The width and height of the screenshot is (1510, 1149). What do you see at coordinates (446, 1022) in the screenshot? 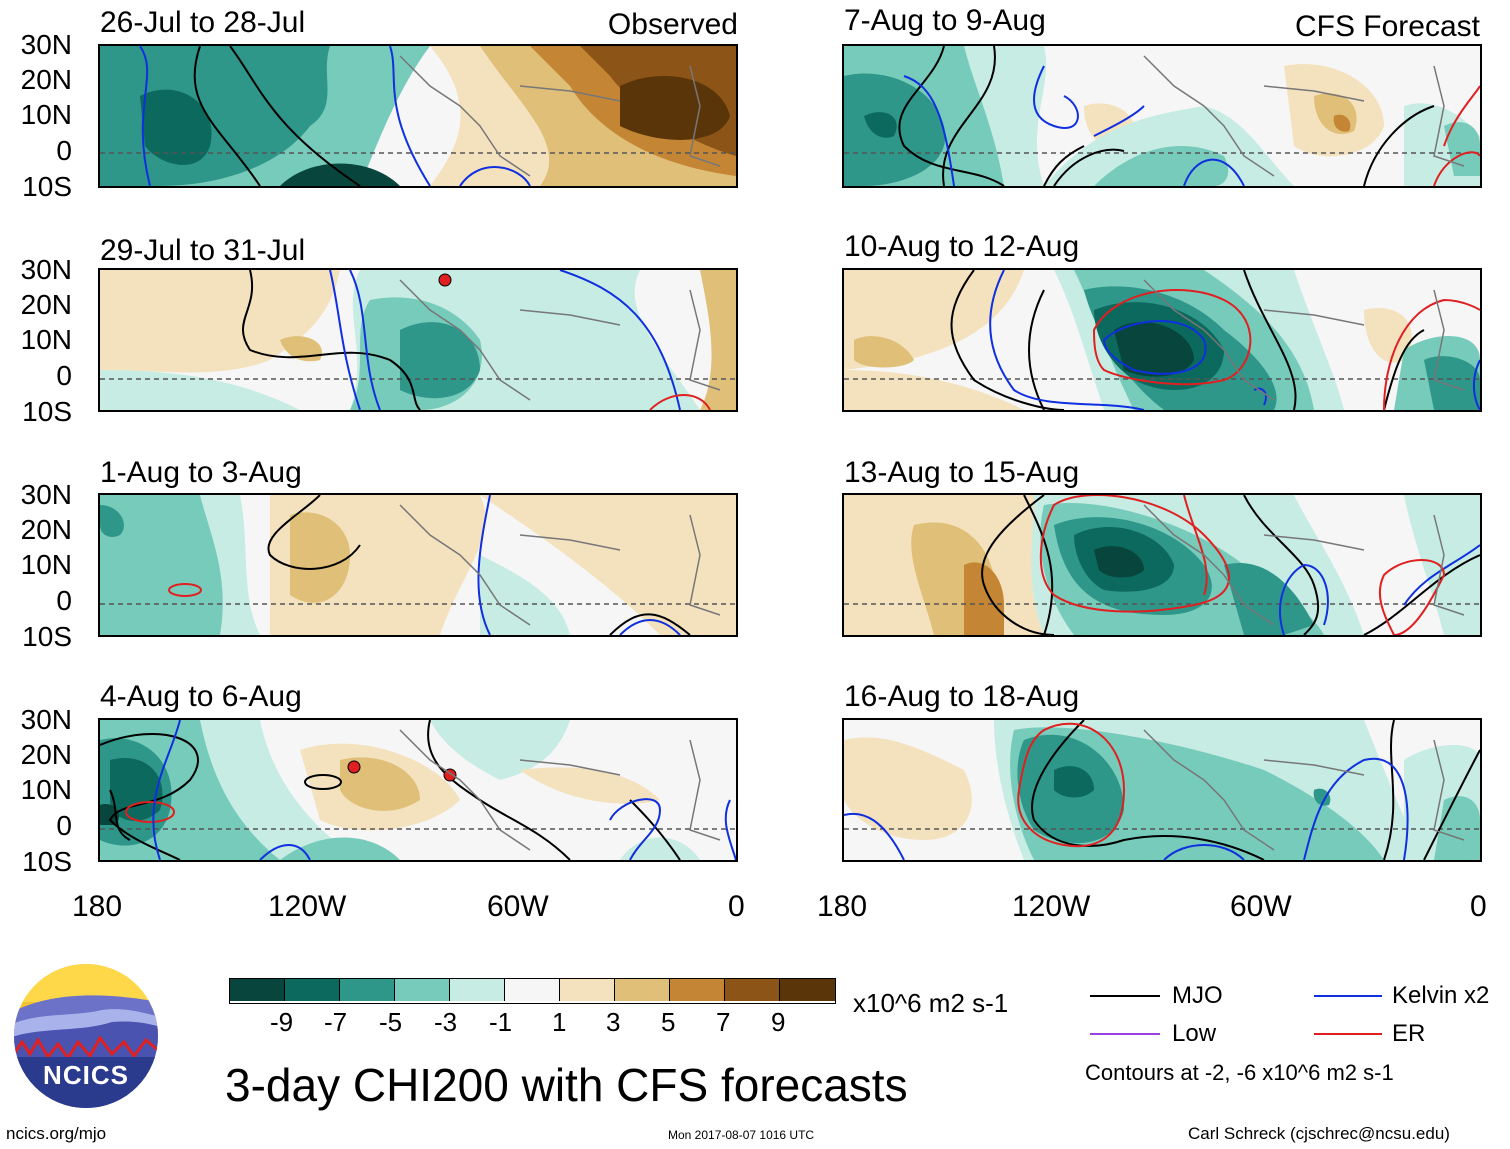
I see `colorbar-label: -3` at bounding box center [446, 1022].